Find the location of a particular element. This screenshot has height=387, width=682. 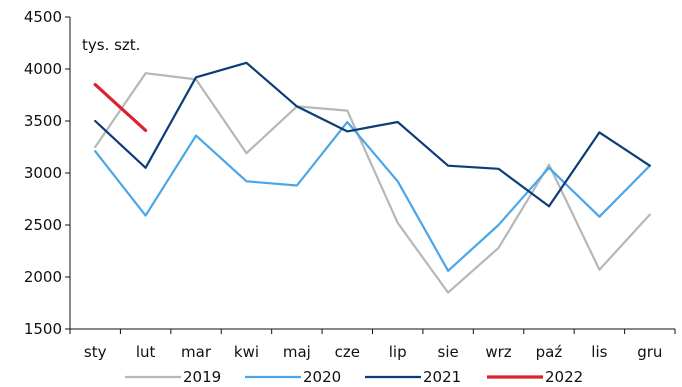

y-tick-label: 3000 is located at coordinates (43, 173).